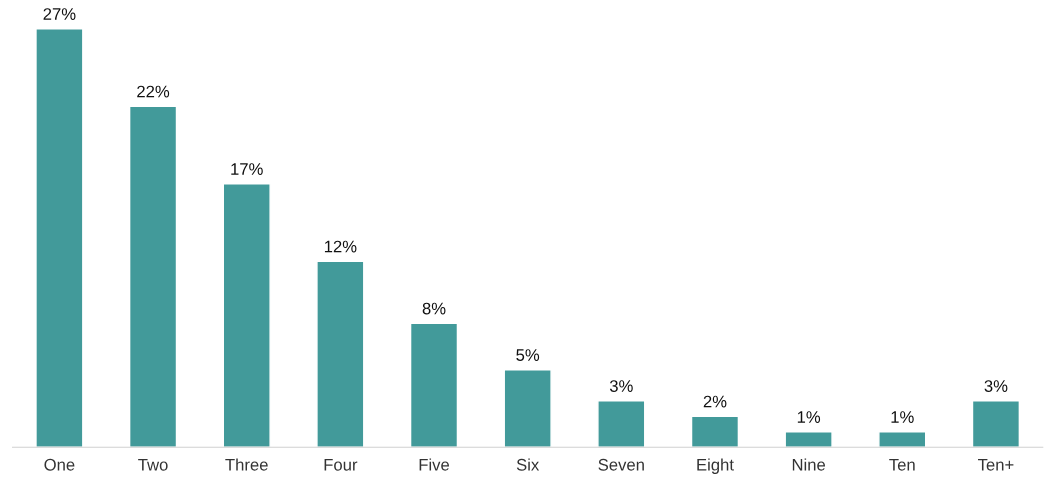 This screenshot has height=482, width=1048. Describe the element at coordinates (528, 355) in the screenshot. I see `data-label: 5%` at that location.